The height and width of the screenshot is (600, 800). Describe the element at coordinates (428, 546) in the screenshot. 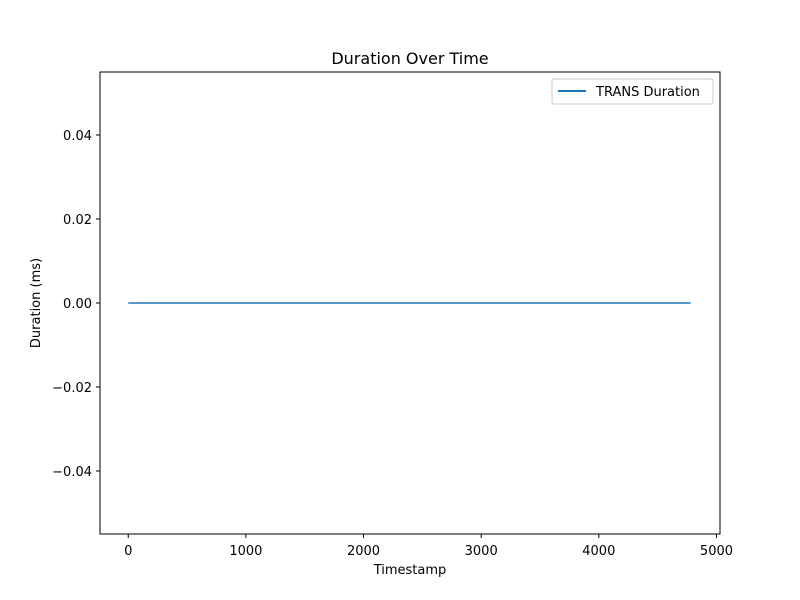

I see `x-axis-ticks: 0 1000 2000 3000 4000 5000` at that location.